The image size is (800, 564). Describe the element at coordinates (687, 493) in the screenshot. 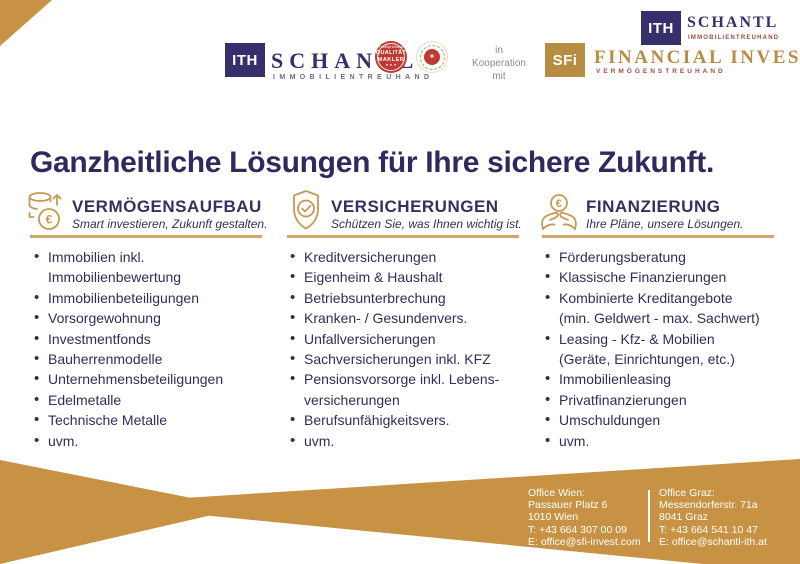

I see `office-title: Office Graz:` at that location.